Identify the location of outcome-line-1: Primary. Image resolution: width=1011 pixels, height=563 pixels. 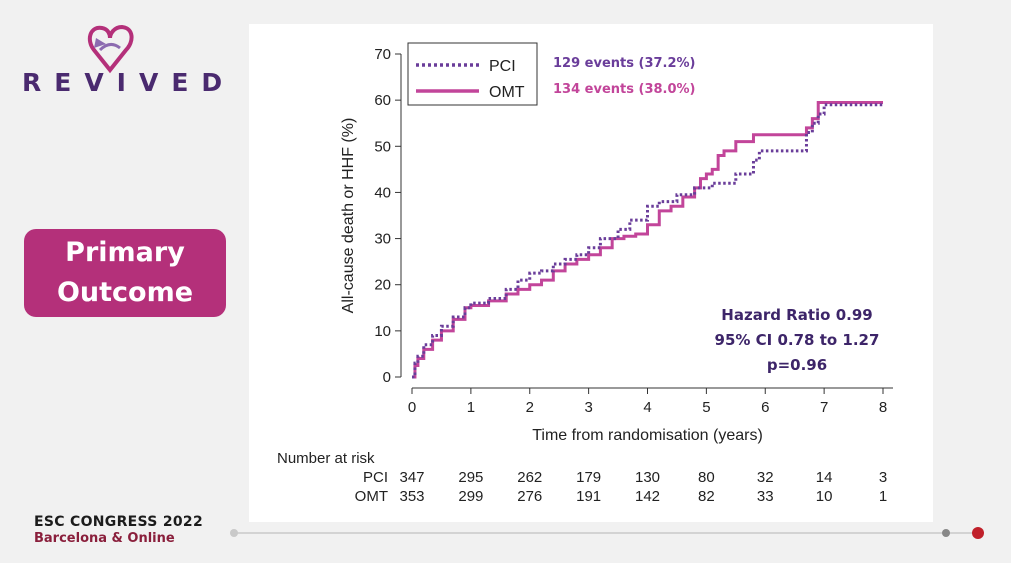
(125, 252).